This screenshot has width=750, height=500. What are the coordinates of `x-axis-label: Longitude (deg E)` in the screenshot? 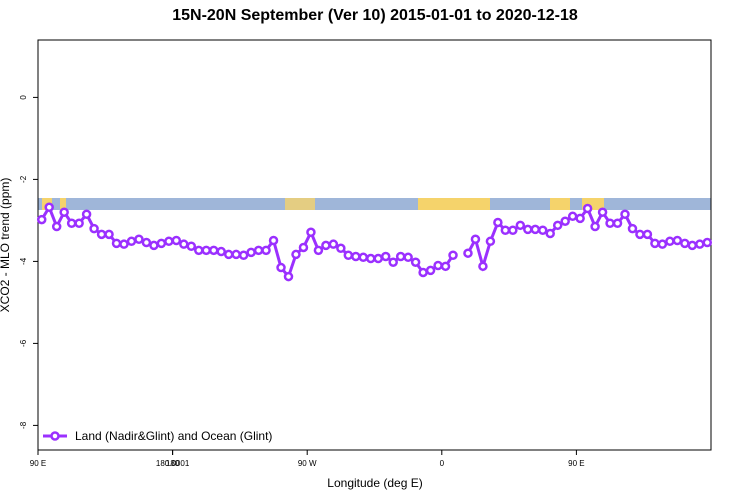 It's located at (374, 483).